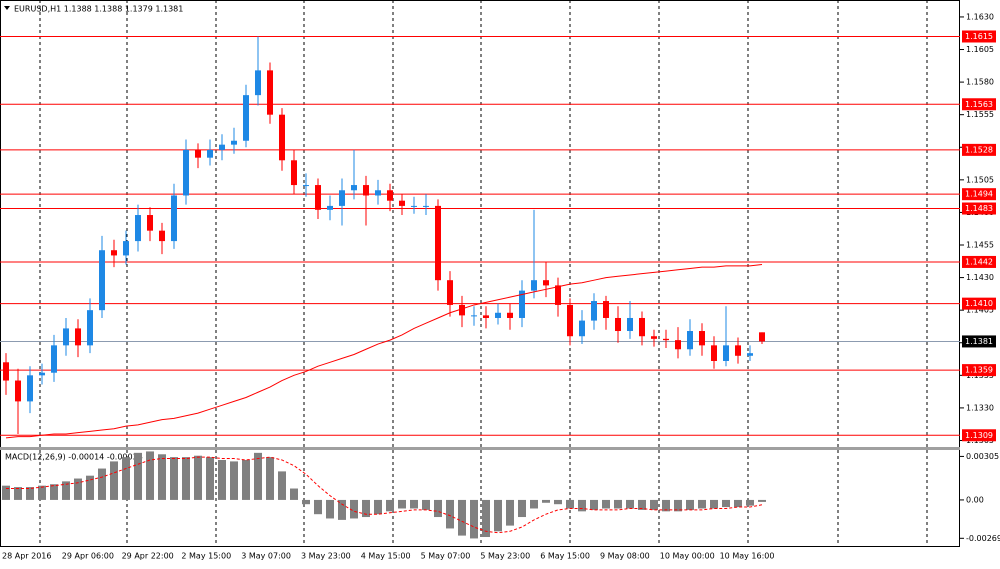 The height and width of the screenshot is (569, 1000). I want to click on level-label: 1.1528, so click(979, 149).